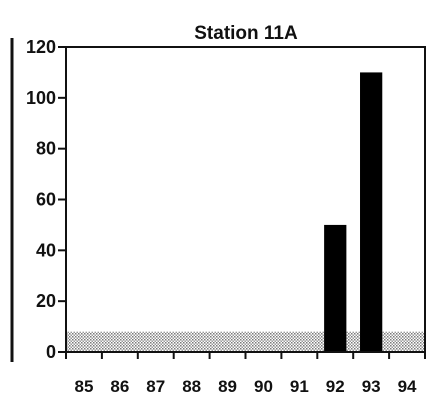 This screenshot has width=434, height=398. What do you see at coordinates (41, 47) in the screenshot?
I see `y-tick-label: 120` at bounding box center [41, 47].